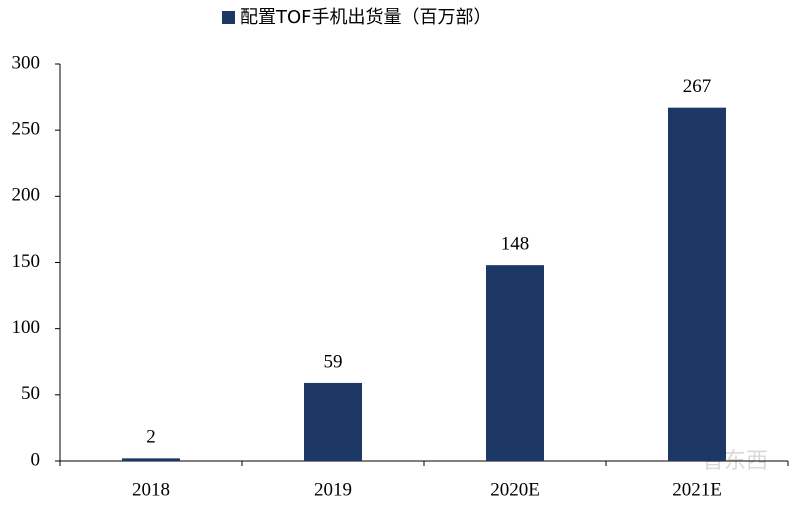  What do you see at coordinates (515, 489) in the screenshot?
I see `x-tick-label: 2020E` at bounding box center [515, 489].